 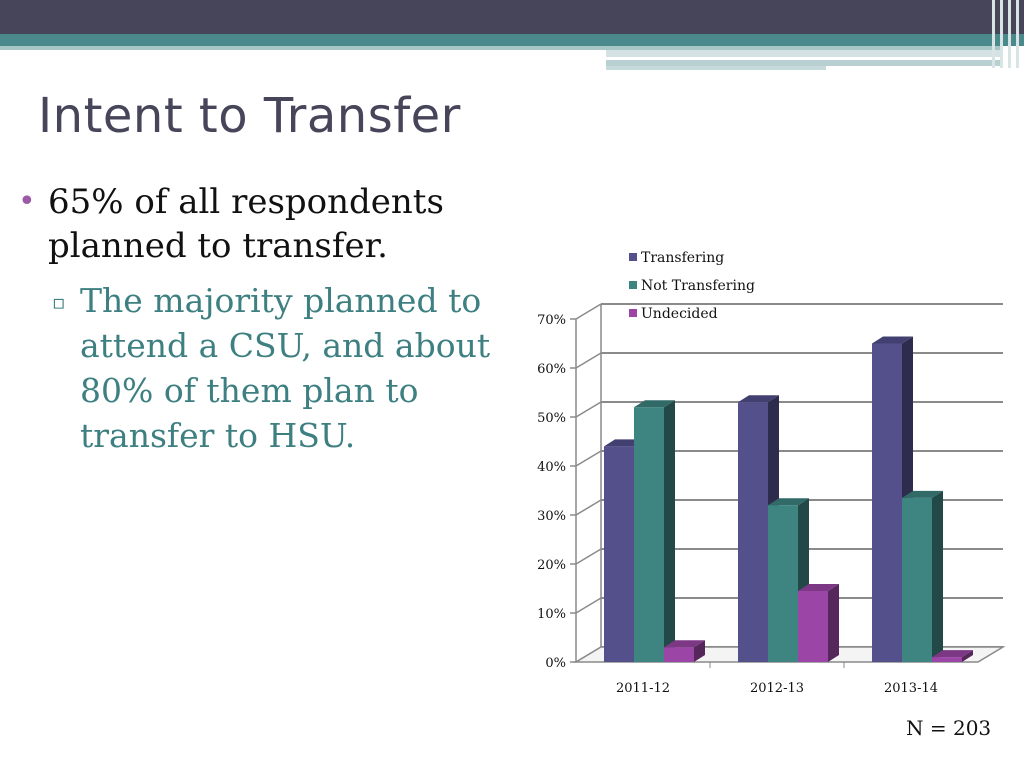 What do you see at coordinates (551, 516) in the screenshot?
I see `y-tick-label: 30%` at bounding box center [551, 516].